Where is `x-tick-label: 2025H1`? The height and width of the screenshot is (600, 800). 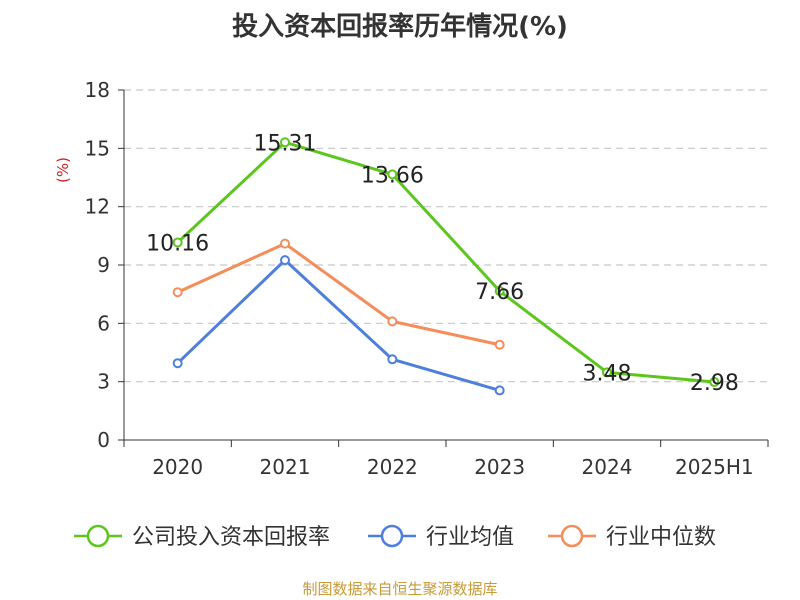
x-tick-label: 2025H1 is located at coordinates (714, 467).